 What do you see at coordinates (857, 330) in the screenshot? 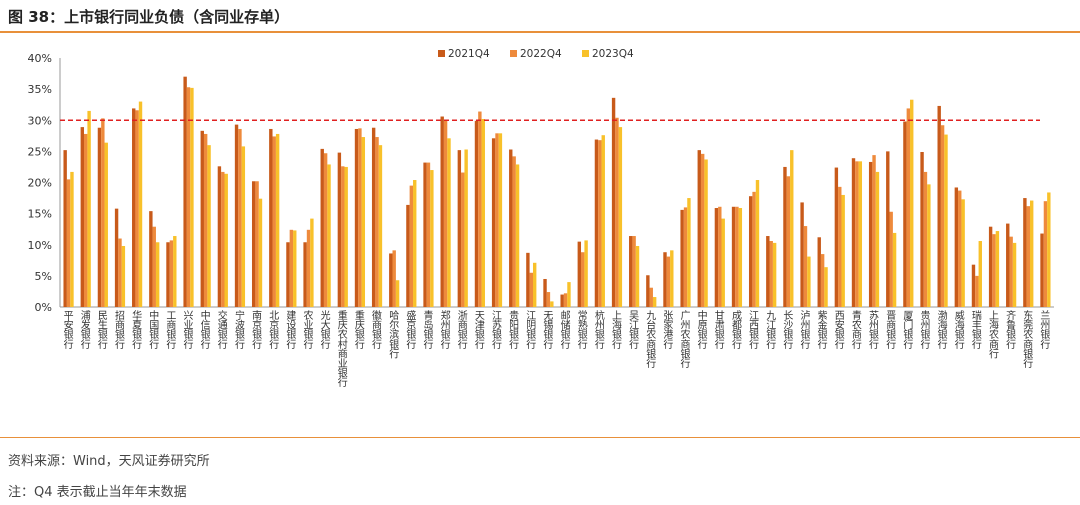
I see `x-tick-label: 青农商行` at bounding box center [857, 330].